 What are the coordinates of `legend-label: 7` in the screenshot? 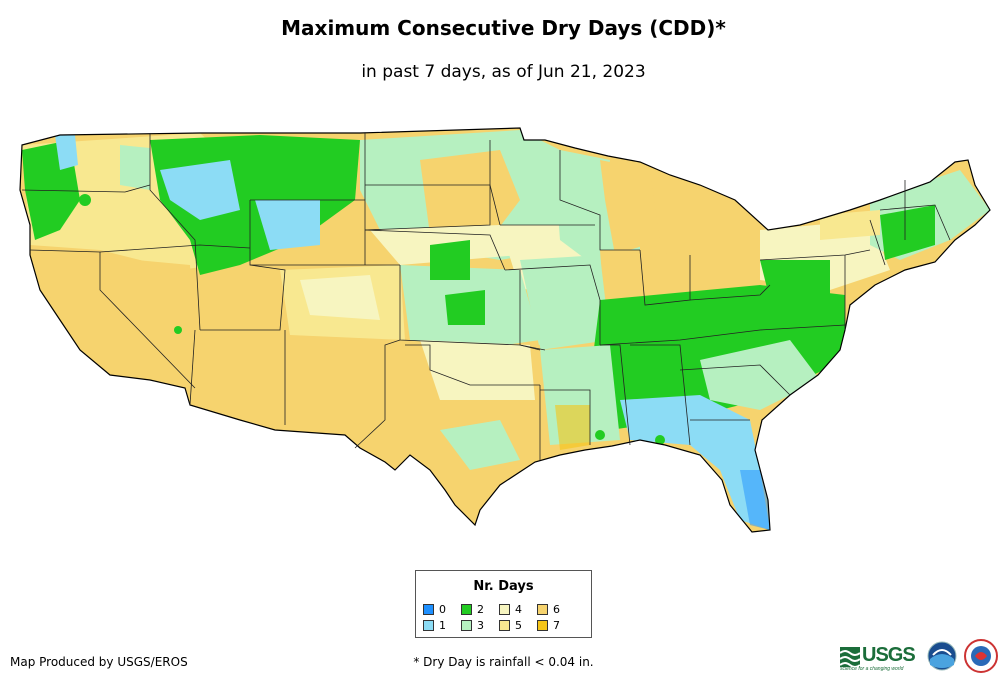 It's located at (556, 625).